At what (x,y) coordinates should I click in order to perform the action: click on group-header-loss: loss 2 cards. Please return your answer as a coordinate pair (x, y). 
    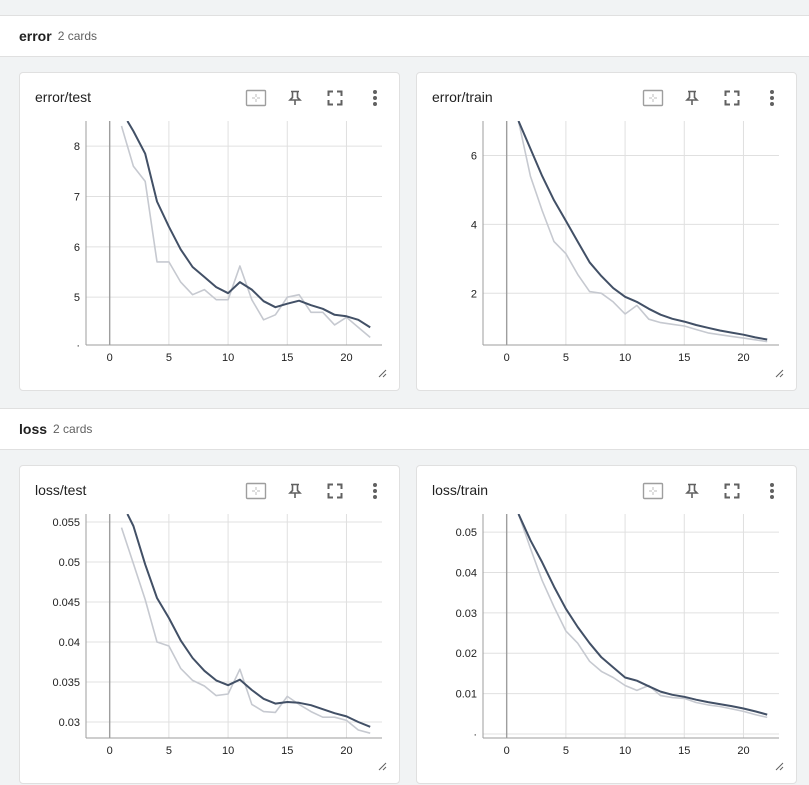
    Looking at the image, I should click on (404, 429).